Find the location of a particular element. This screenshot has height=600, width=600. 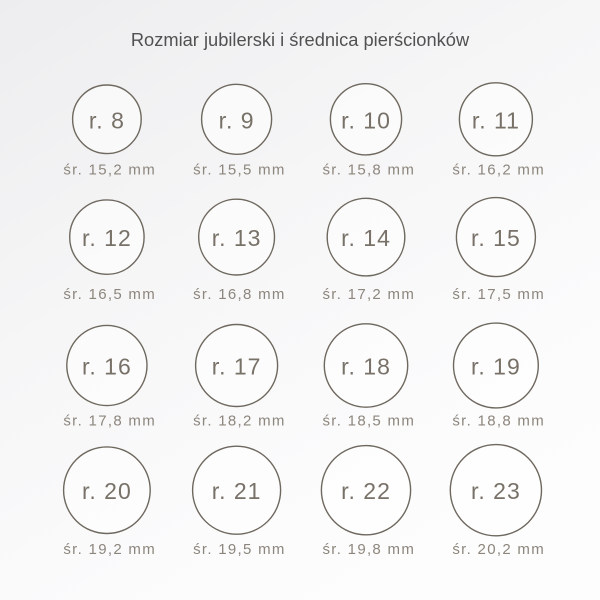

svg-text: śr. 16,8 mm is located at coordinates (239, 294).